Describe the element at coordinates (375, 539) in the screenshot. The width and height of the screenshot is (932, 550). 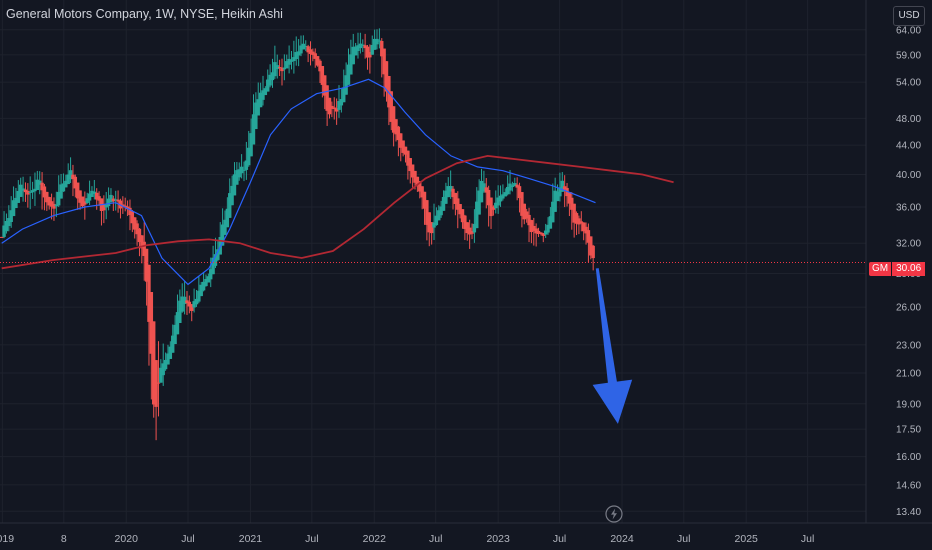
I see `time-tick-label: 2022` at that location.